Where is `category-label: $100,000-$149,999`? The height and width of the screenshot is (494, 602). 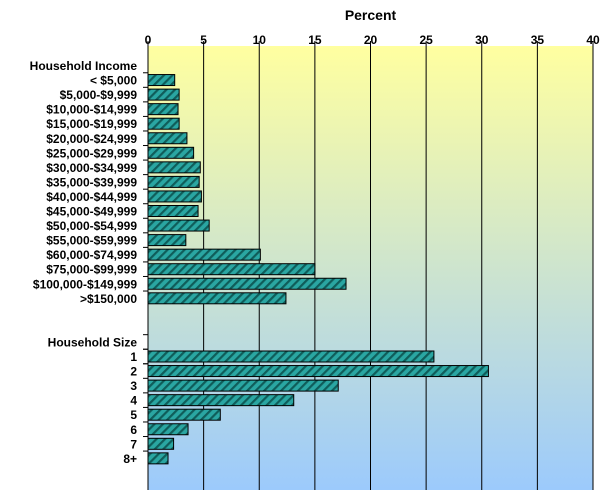 category-label: $100,000-$149,999 is located at coordinates (85, 284).